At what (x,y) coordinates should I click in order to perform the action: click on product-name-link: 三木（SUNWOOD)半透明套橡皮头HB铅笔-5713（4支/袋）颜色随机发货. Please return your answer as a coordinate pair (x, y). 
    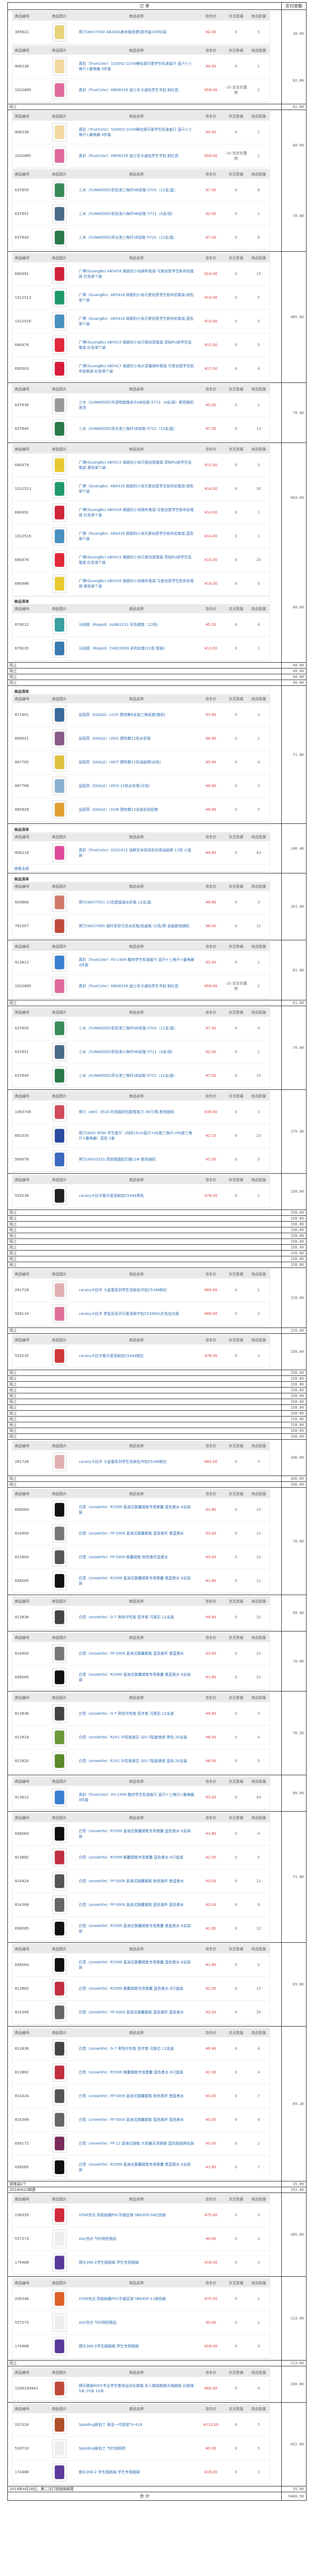
    Looking at the image, I should click on (136, 405).